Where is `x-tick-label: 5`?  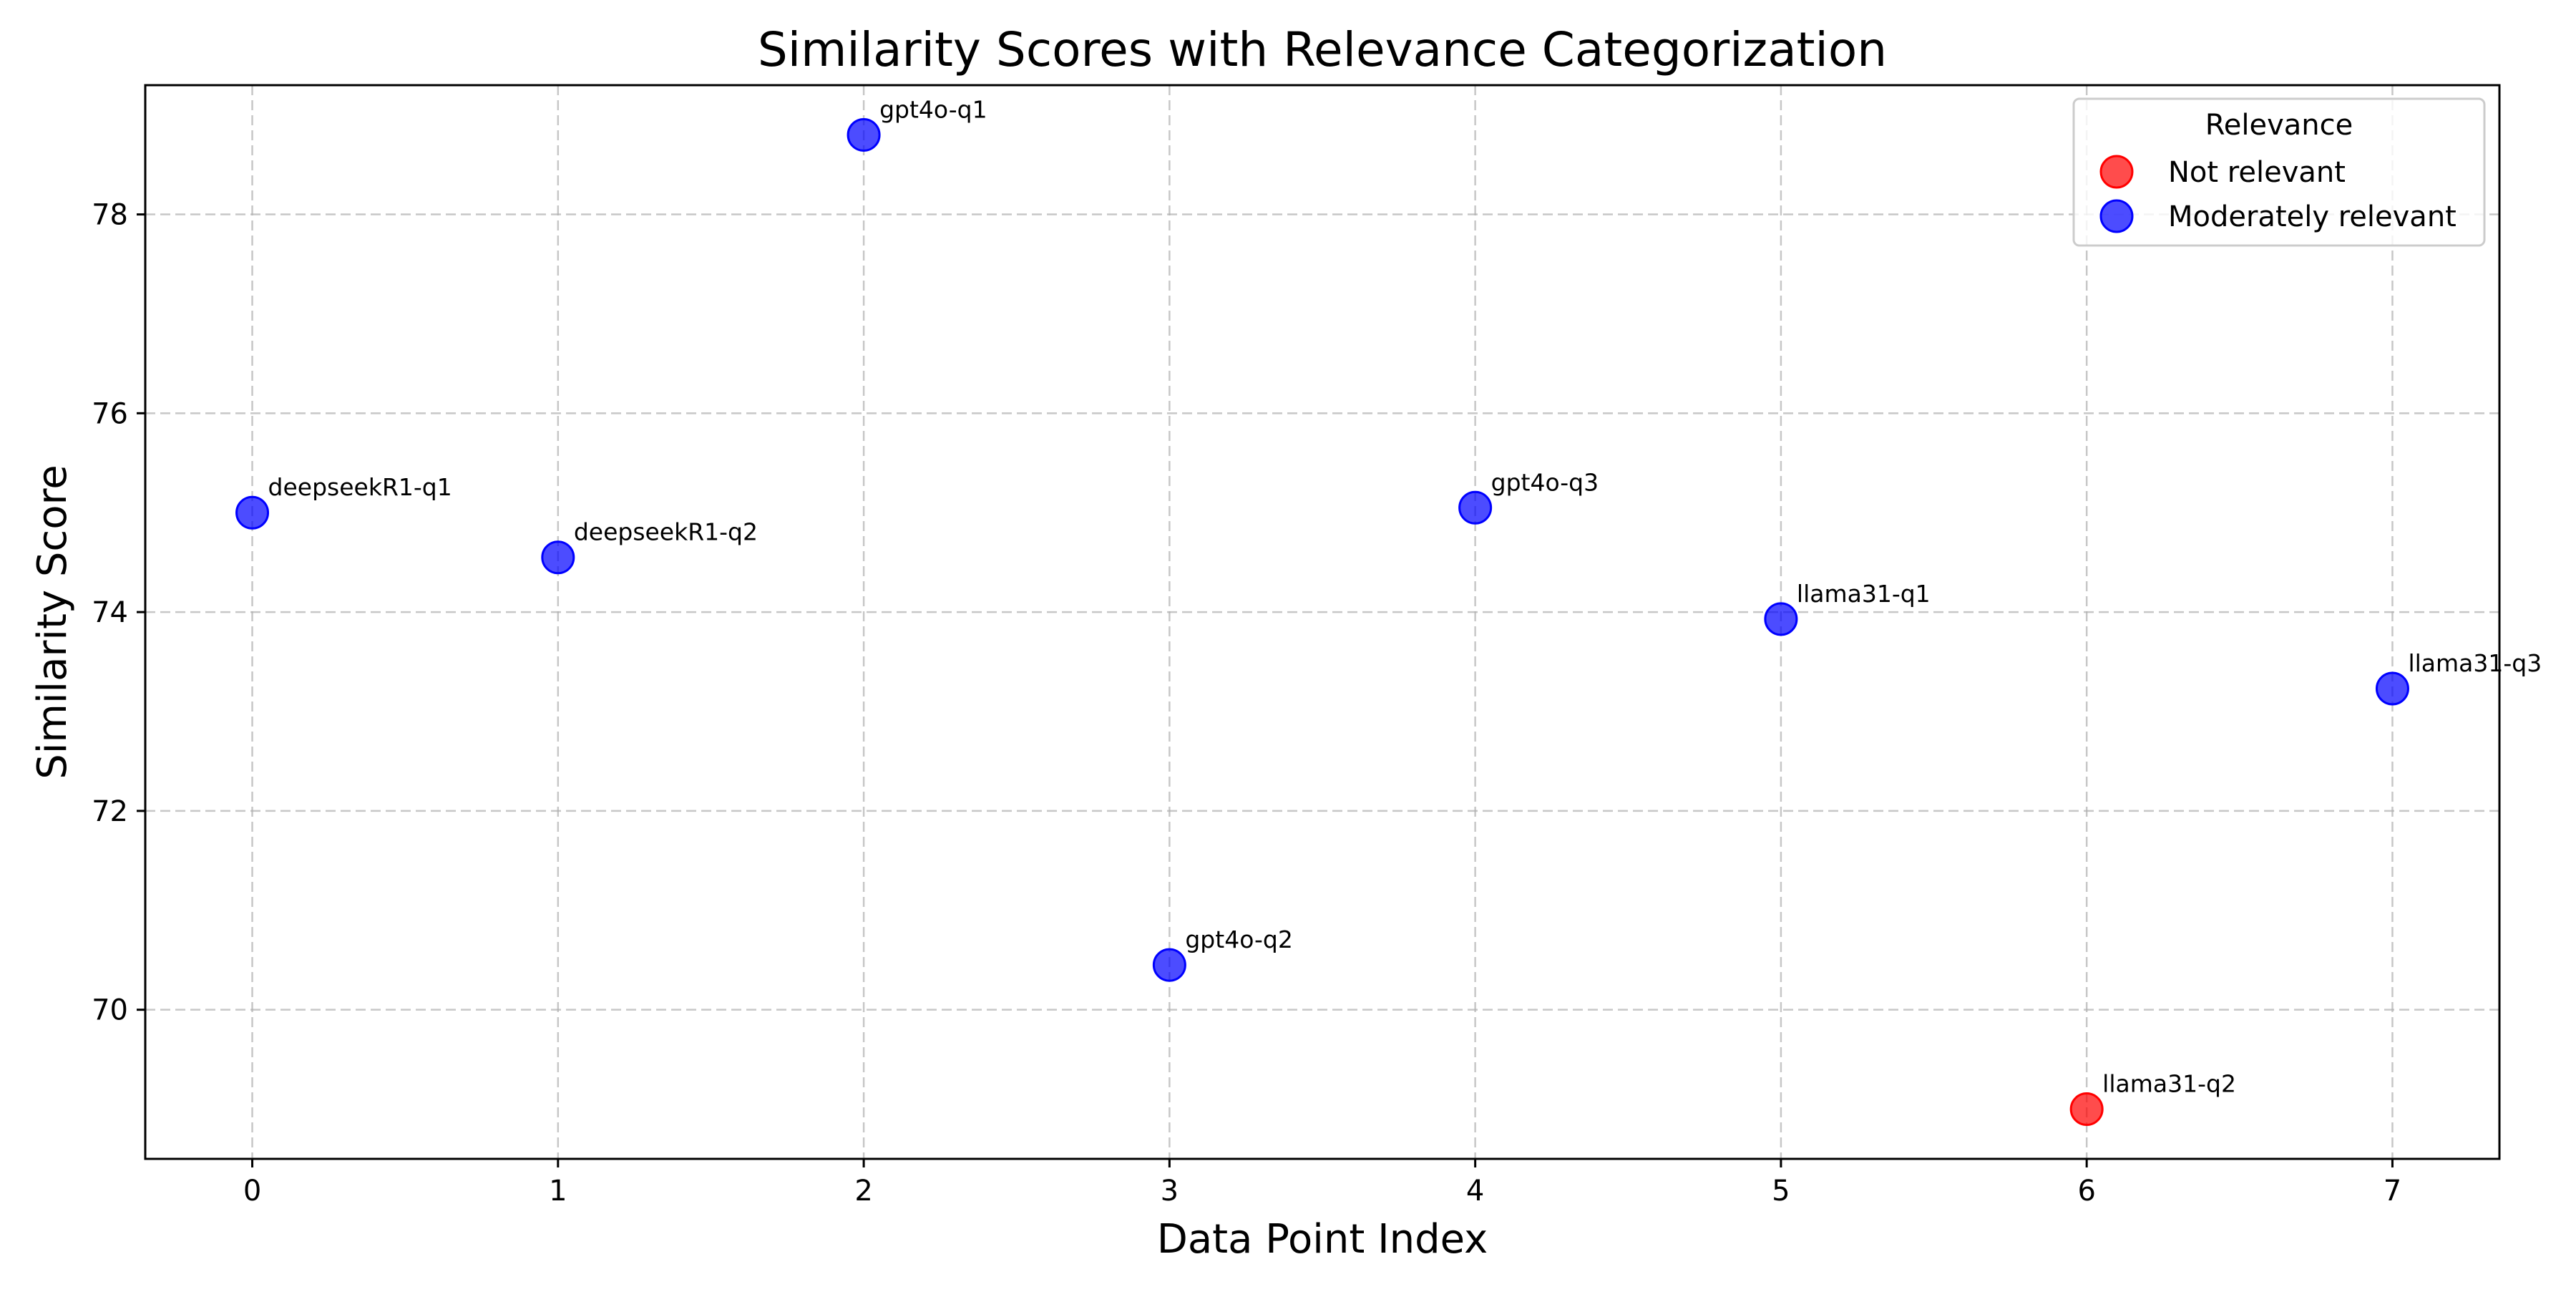 x-tick-label: 5 is located at coordinates (1781, 1191).